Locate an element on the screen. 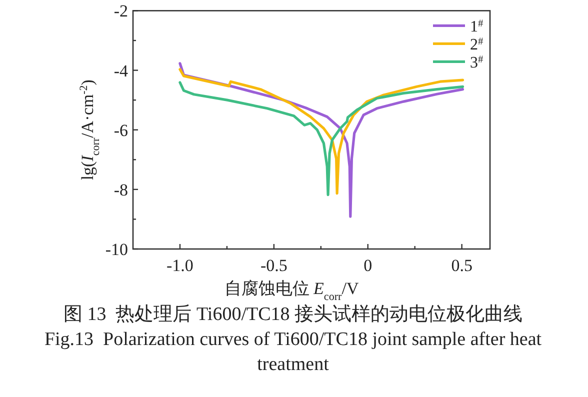 This screenshot has height=397, width=588. y-tick-label: -8 is located at coordinates (121, 190).